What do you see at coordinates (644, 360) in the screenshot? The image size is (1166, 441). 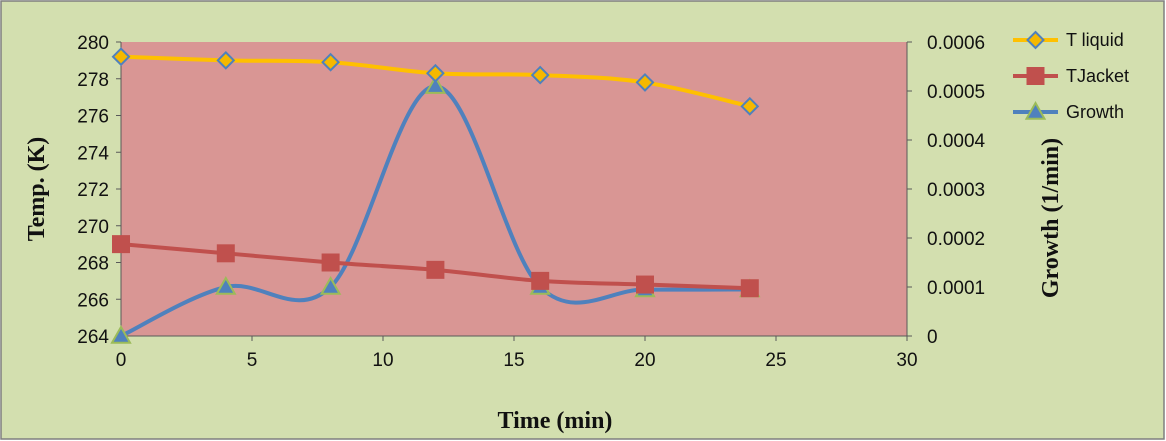 I see `x-tick-label: 20` at bounding box center [644, 360].